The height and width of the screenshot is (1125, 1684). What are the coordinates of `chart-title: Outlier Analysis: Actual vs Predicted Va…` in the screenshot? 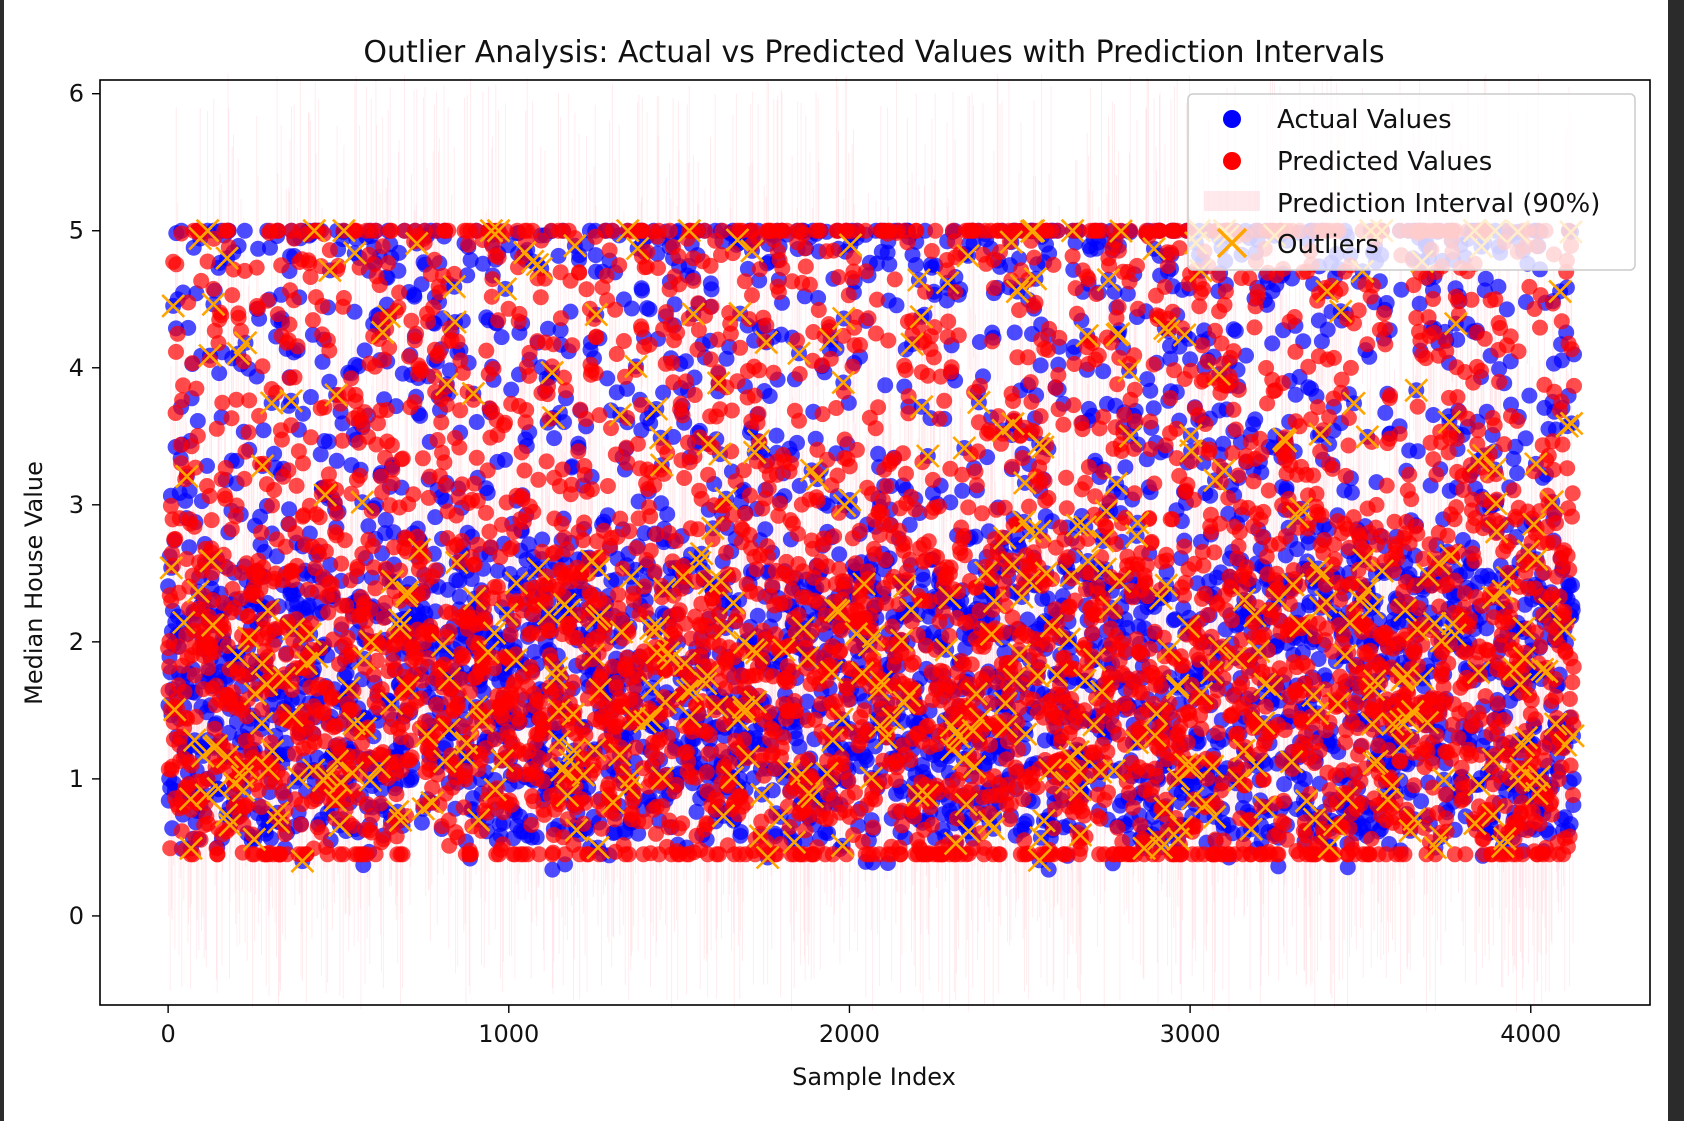 It's located at (873, 52).